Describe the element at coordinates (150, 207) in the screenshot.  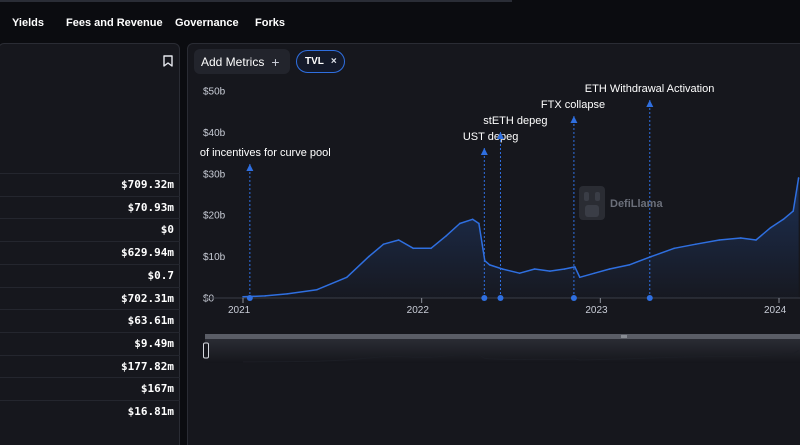
I see `stat-value: $70.93m` at that location.